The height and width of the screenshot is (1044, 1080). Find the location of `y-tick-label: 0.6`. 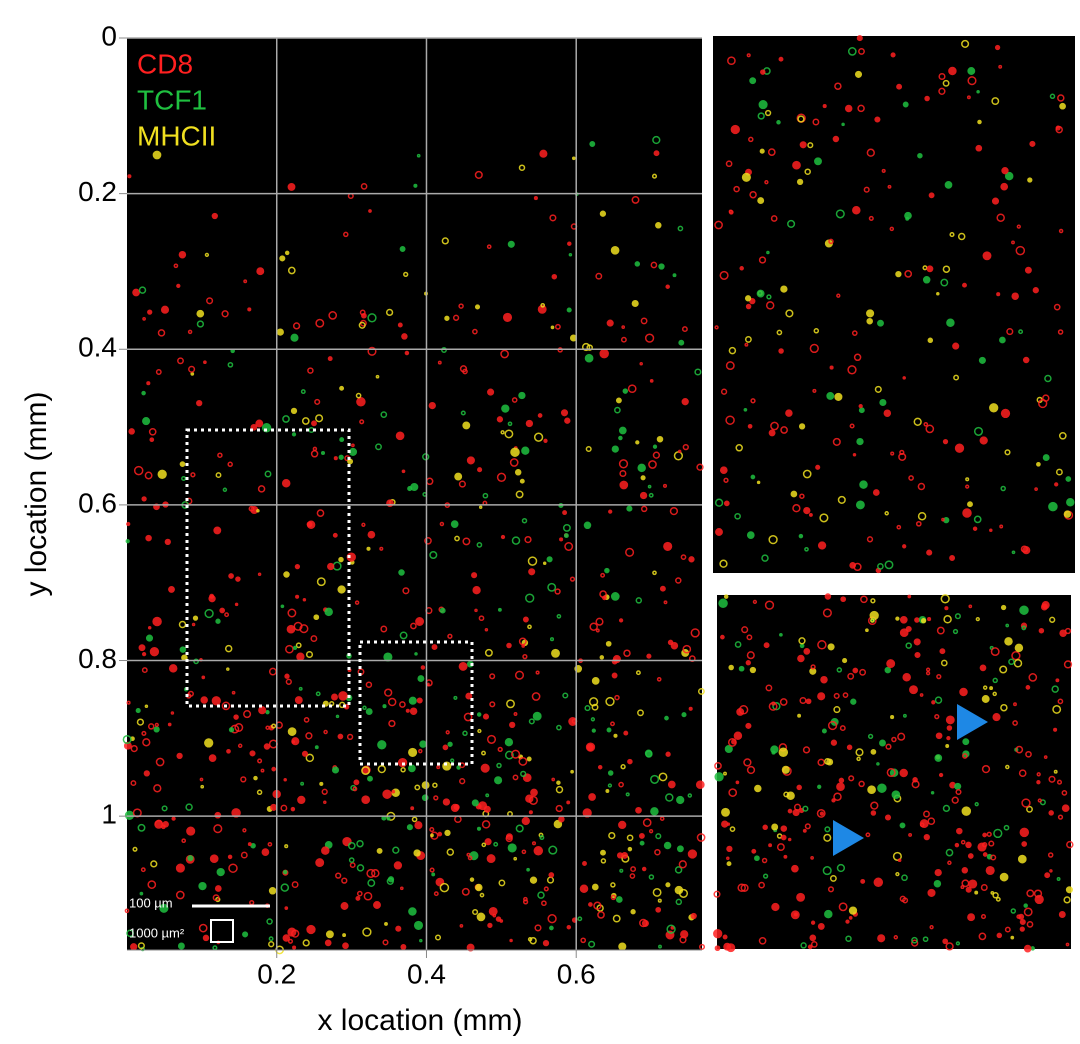

y-tick-label: 0.6 is located at coordinates (97, 502).